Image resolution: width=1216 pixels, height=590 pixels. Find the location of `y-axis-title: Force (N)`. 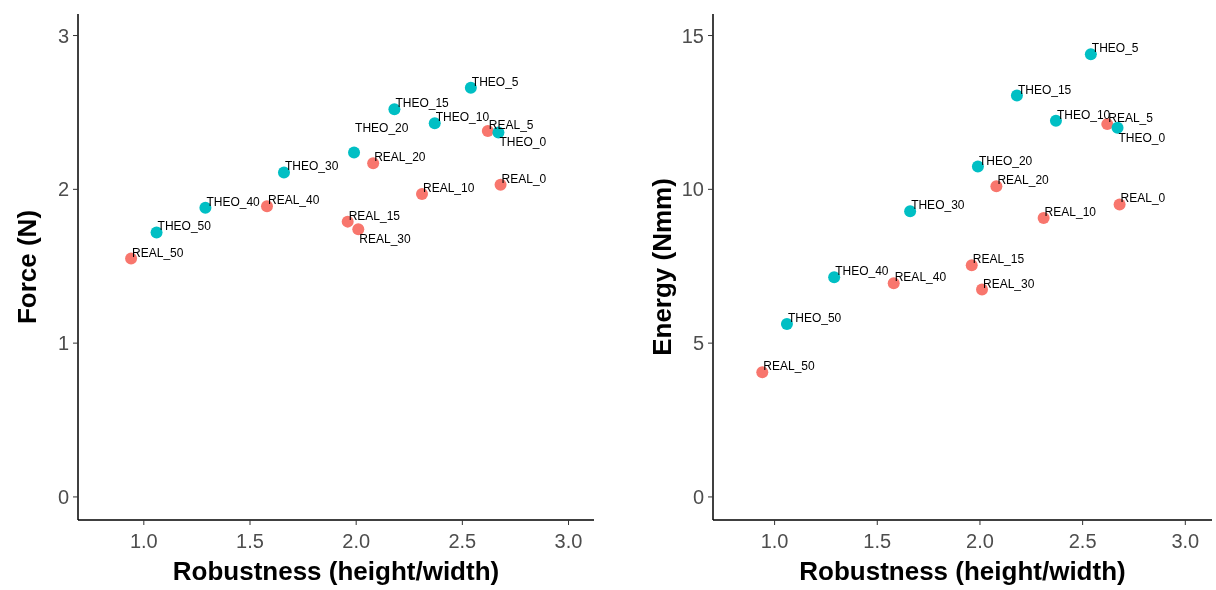

y-axis-title: Force (N) is located at coordinates (27, 267).